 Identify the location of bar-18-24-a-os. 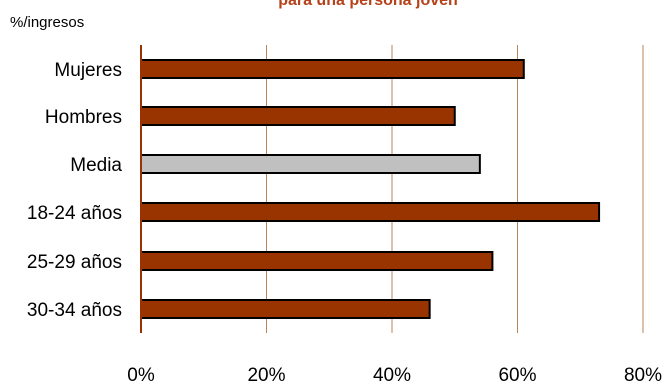
(370, 212).